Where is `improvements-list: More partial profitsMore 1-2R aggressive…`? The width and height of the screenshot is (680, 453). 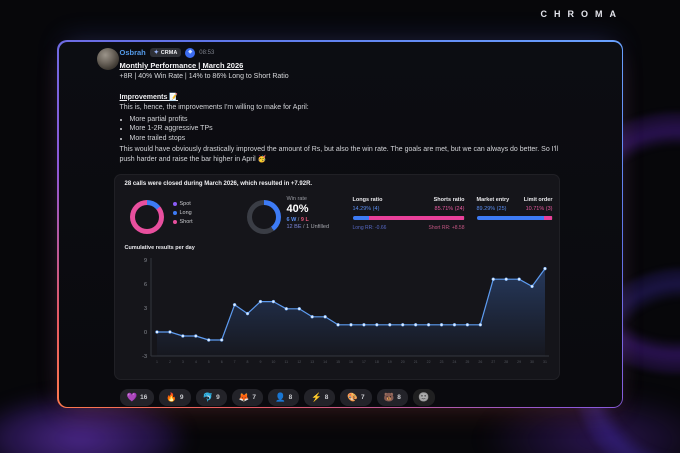 improvements-list: More partial profitsMore 1-2R aggressive… is located at coordinates (355, 129).